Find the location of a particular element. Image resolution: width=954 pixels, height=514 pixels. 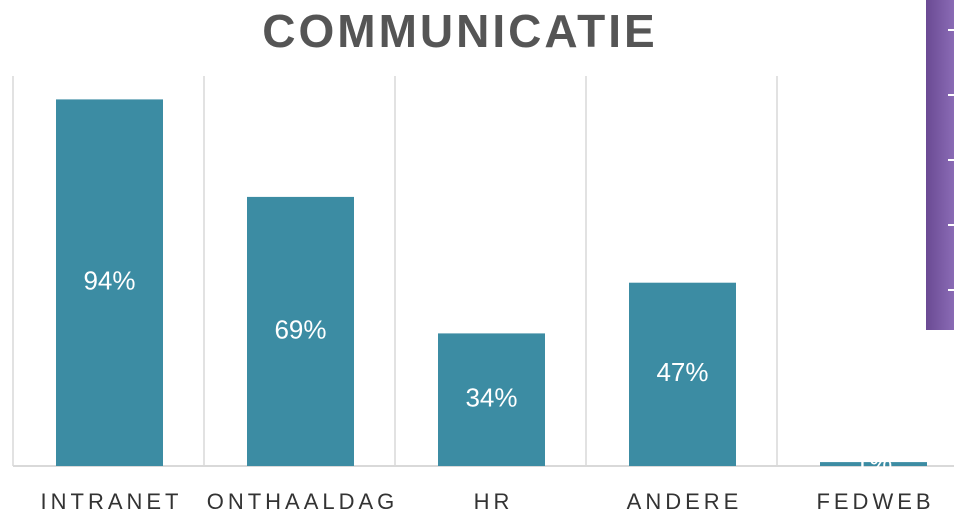

x-tick-label: HR is located at coordinates (494, 501).